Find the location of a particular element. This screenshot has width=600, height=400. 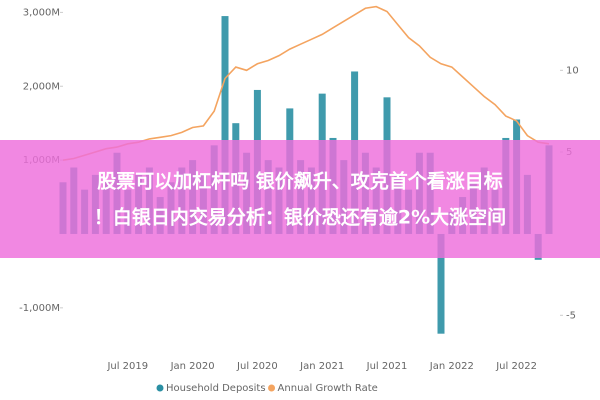

y2-tick-label: -5 is located at coordinates (571, 315).